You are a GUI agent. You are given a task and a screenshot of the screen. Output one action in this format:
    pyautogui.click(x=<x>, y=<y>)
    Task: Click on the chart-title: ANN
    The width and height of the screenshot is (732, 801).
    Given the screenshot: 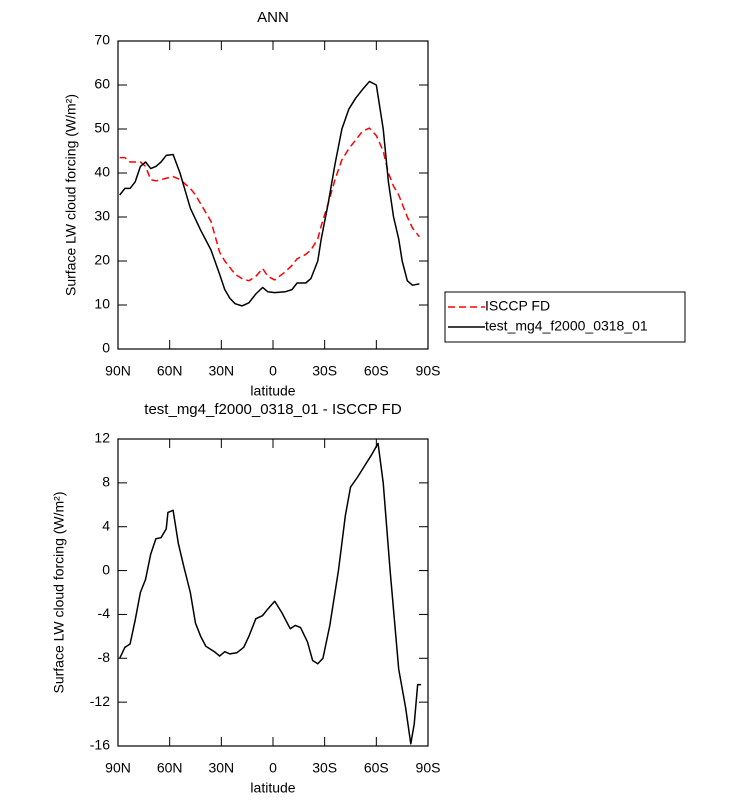 What is the action you would take?
    pyautogui.click(x=273, y=17)
    